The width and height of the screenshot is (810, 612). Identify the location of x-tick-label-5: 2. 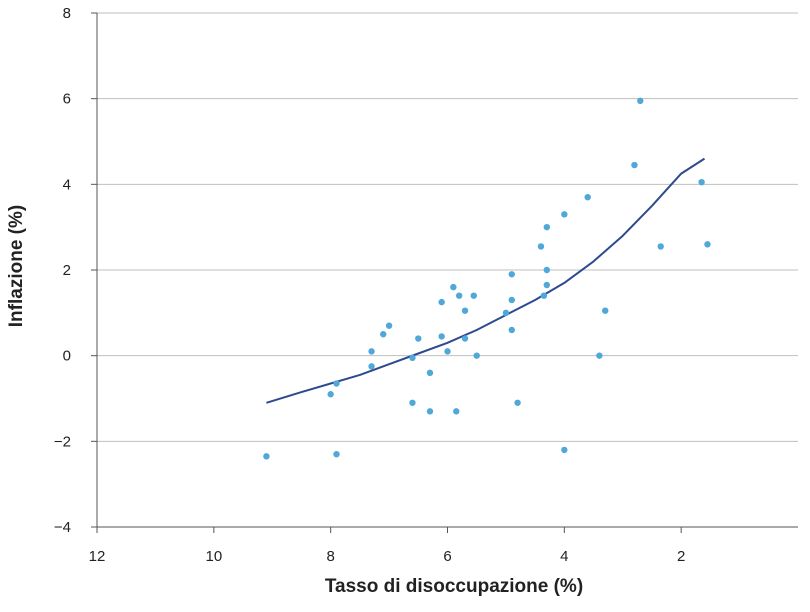
(681, 556).